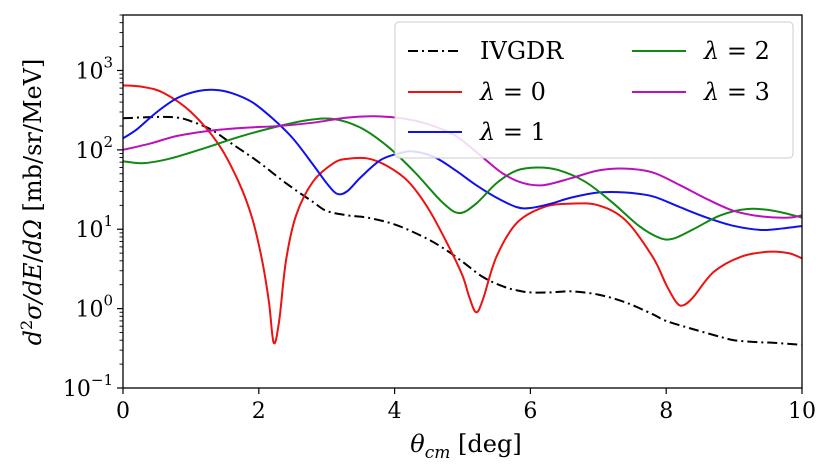 Image resolution: width=831 pixels, height=470 pixels. I want to click on y-tick-label-exponent: 1, so click(108, 221).